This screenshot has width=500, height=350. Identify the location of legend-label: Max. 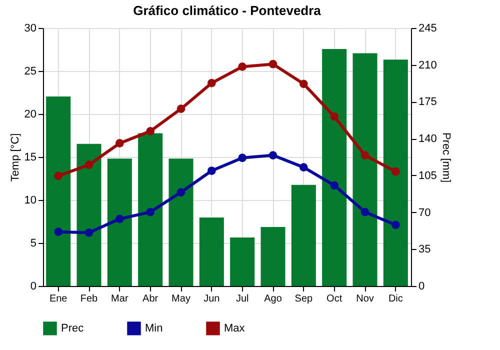
(235, 328).